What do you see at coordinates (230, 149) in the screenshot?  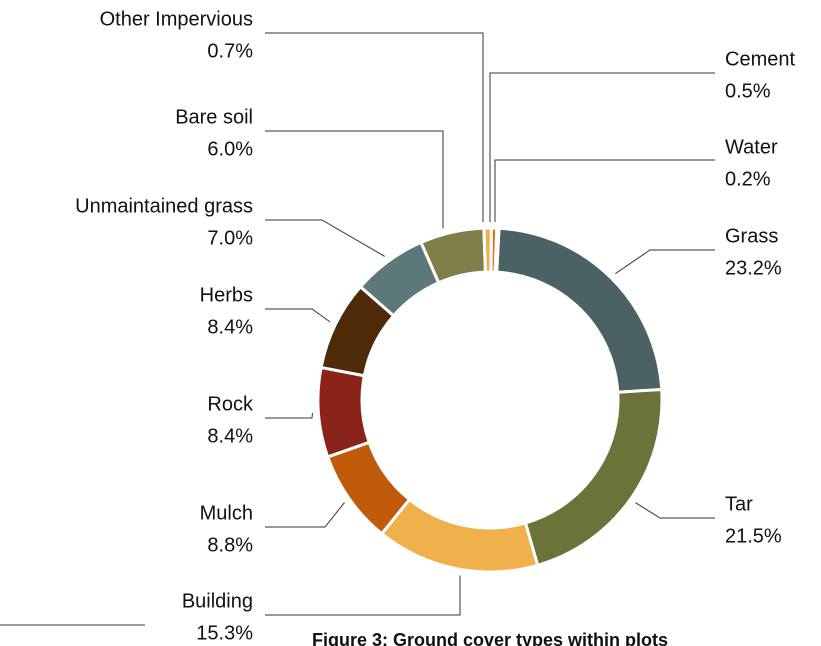 I see `slice-value-label: 6.0%` at bounding box center [230, 149].